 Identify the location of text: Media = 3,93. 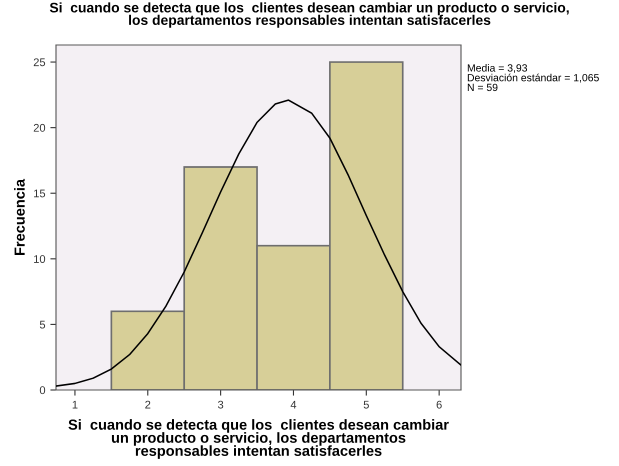
(498, 68).